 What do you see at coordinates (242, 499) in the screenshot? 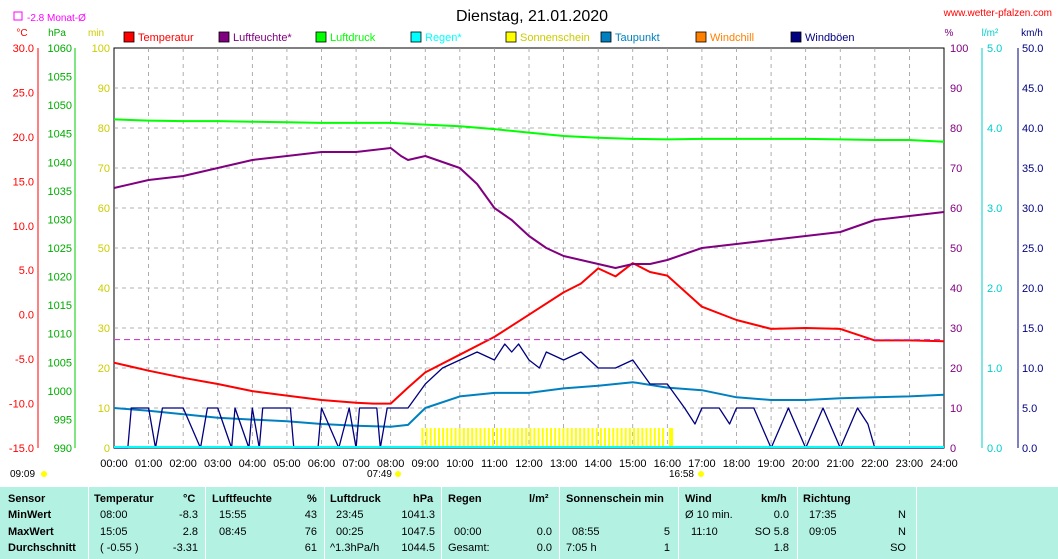
I see `hum-title: Luftfeuchte` at bounding box center [242, 499].